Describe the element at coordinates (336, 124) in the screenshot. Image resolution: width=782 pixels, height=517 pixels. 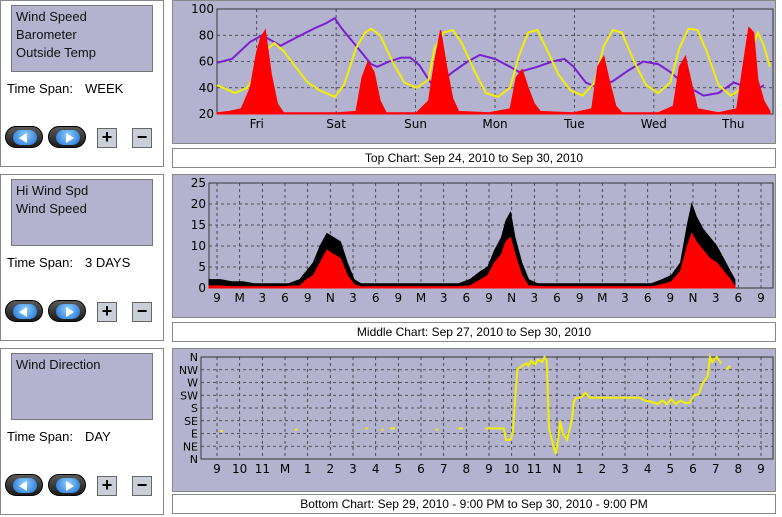
I see `x-tick-label: Sat` at that location.